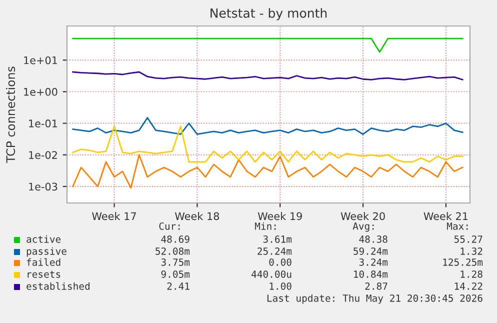 The image size is (497, 323). I want to click on text: 55.27, so click(468, 239).